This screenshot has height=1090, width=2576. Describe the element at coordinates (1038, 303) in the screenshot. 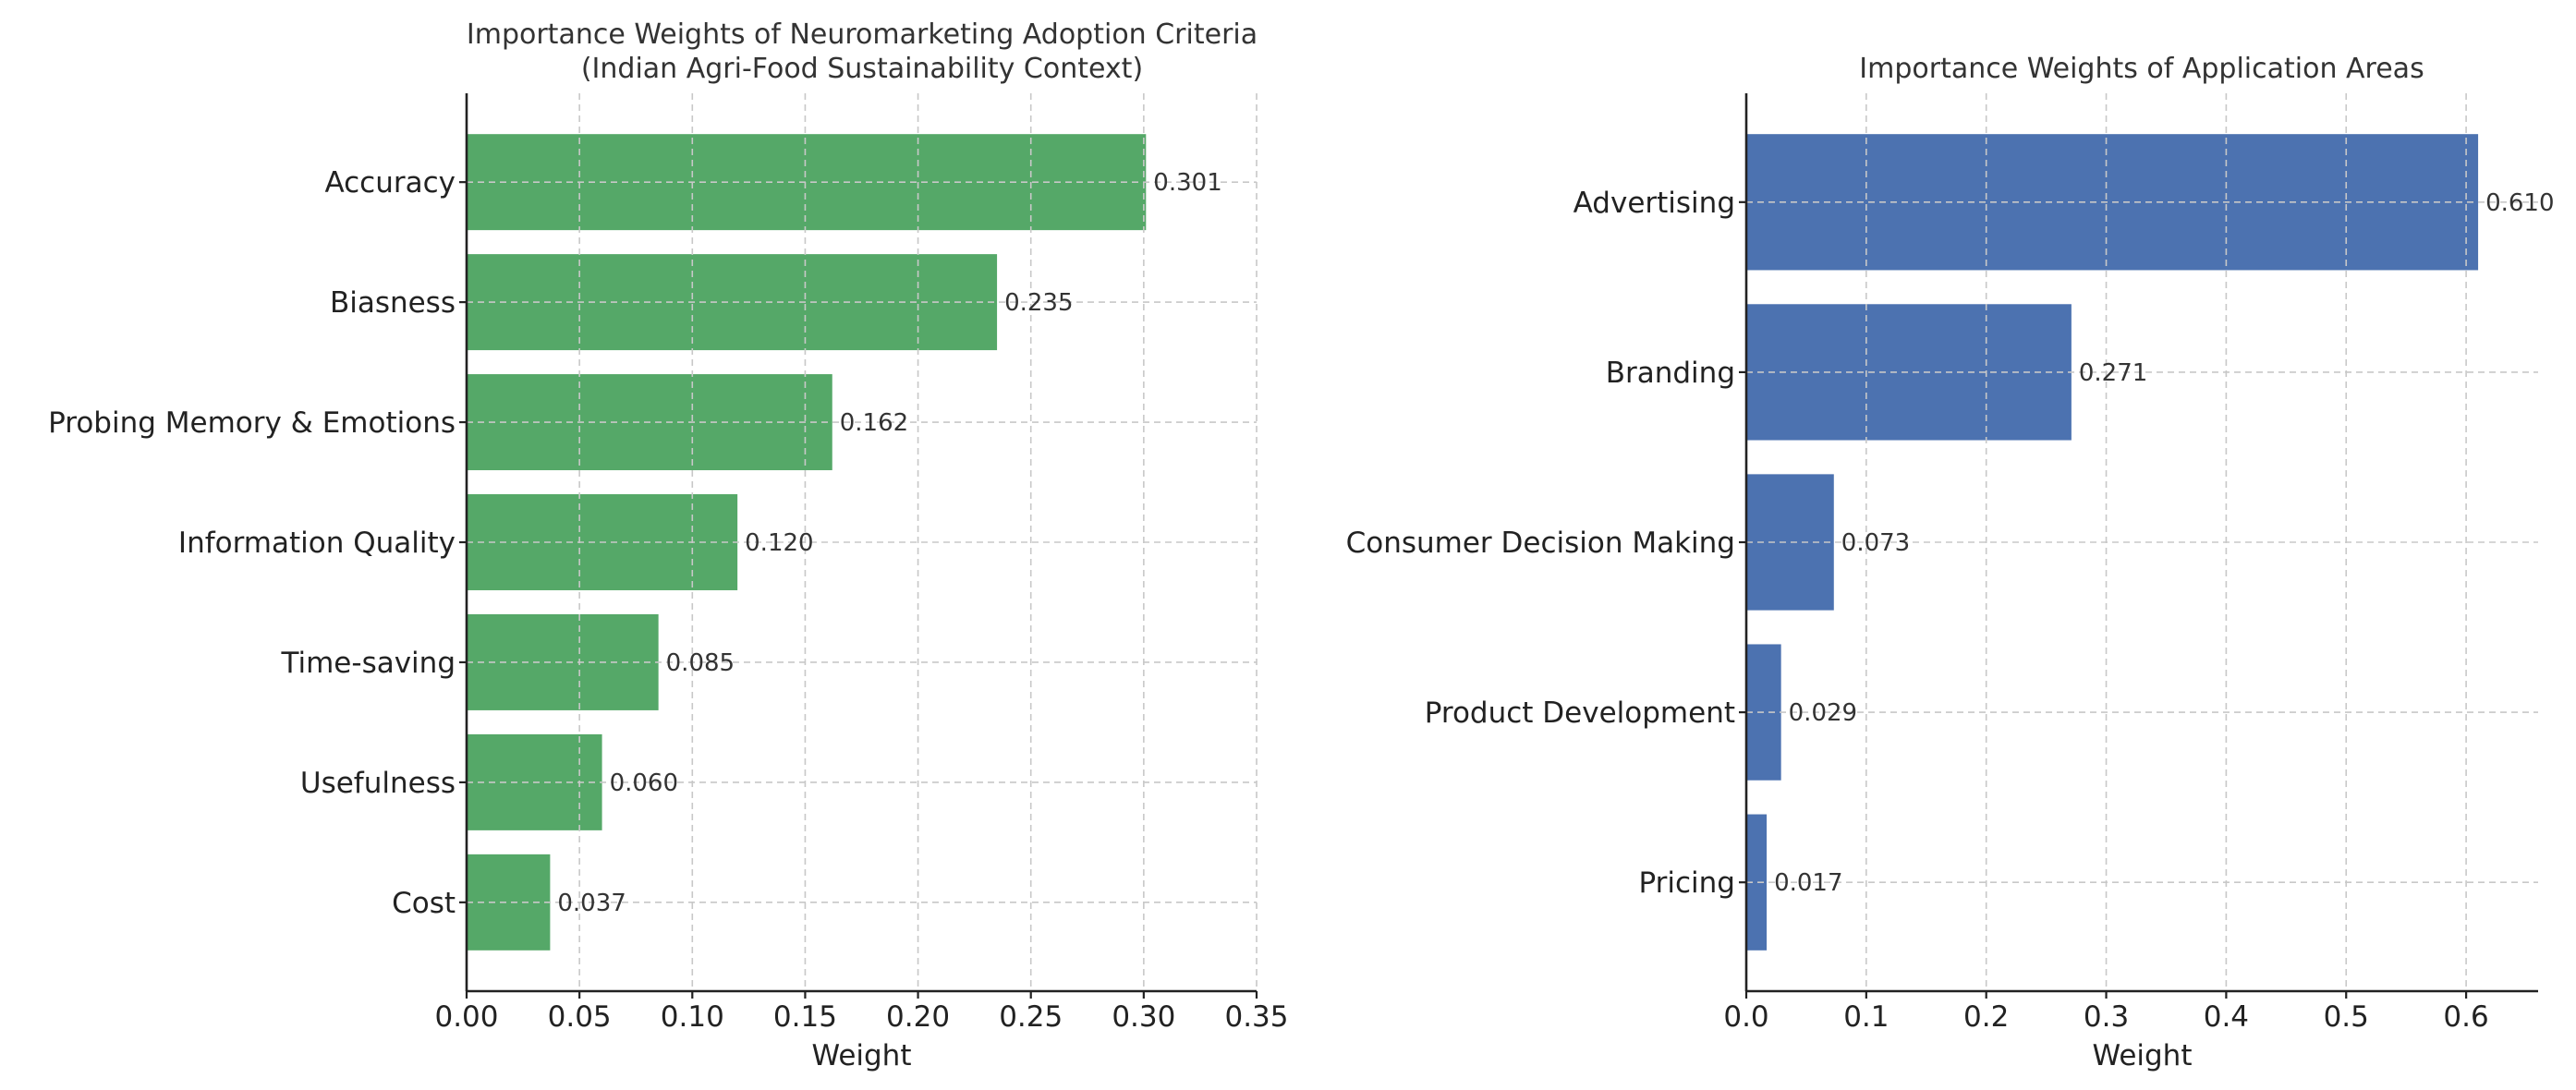

I see `data-label: 0.235` at that location.